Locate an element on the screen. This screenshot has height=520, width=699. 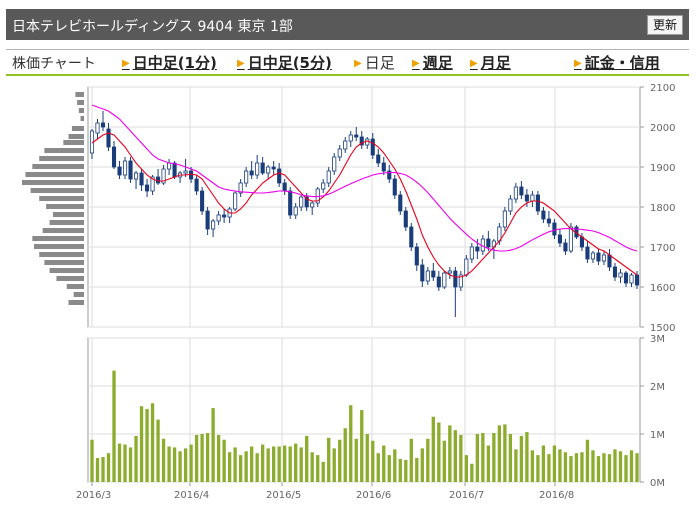
tab-weekly: ▶ 週足 is located at coordinates (432, 62).